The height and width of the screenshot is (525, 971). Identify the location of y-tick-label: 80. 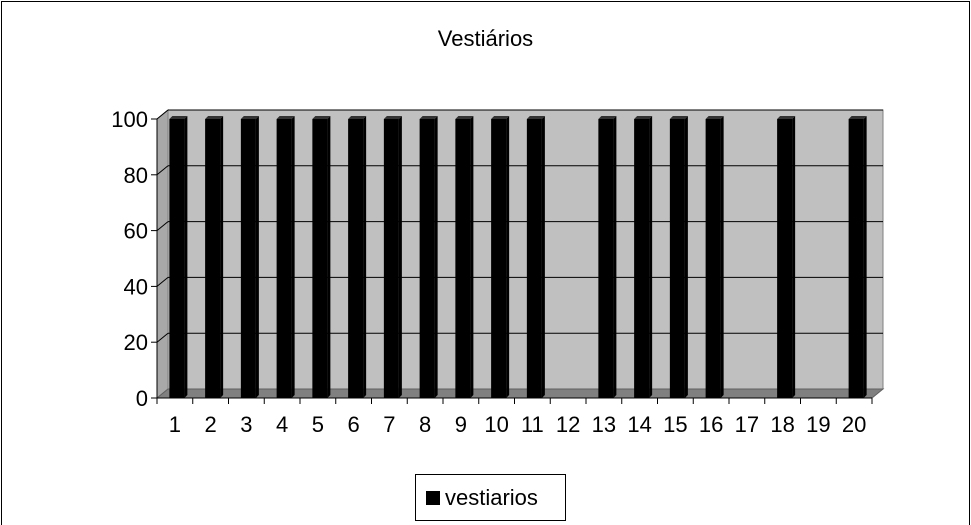
(136, 175).